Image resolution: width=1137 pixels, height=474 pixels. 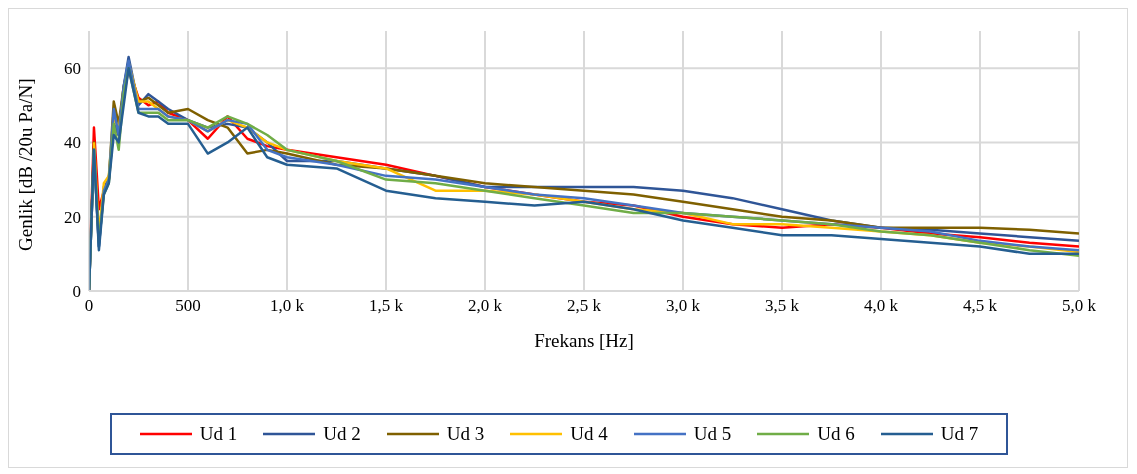 I want to click on legend-label: Ud 1, so click(x=218, y=434).